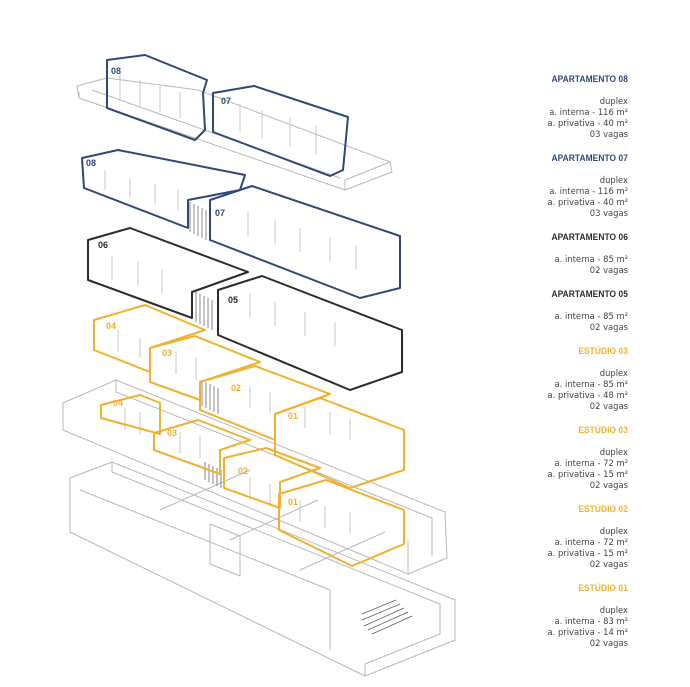 Image resolution: width=690 pixels, height=687 pixels. Describe the element at coordinates (305, 242) in the screenshot. I see `unit-07-lower-outline` at that location.